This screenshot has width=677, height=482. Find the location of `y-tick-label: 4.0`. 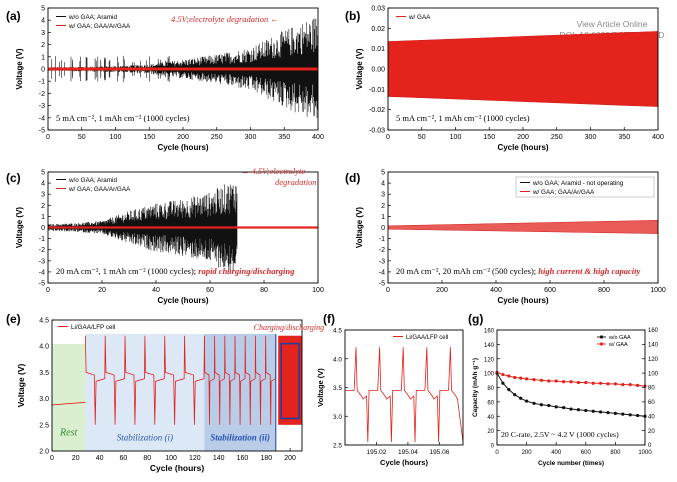

y-tick-label: 4.0 is located at coordinates (337, 359).